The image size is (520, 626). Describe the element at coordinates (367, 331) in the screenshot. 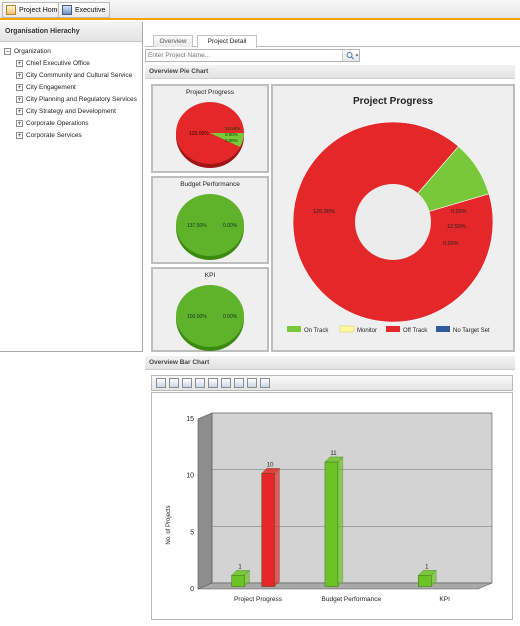

I see `legend-label: Monitor` at that location.